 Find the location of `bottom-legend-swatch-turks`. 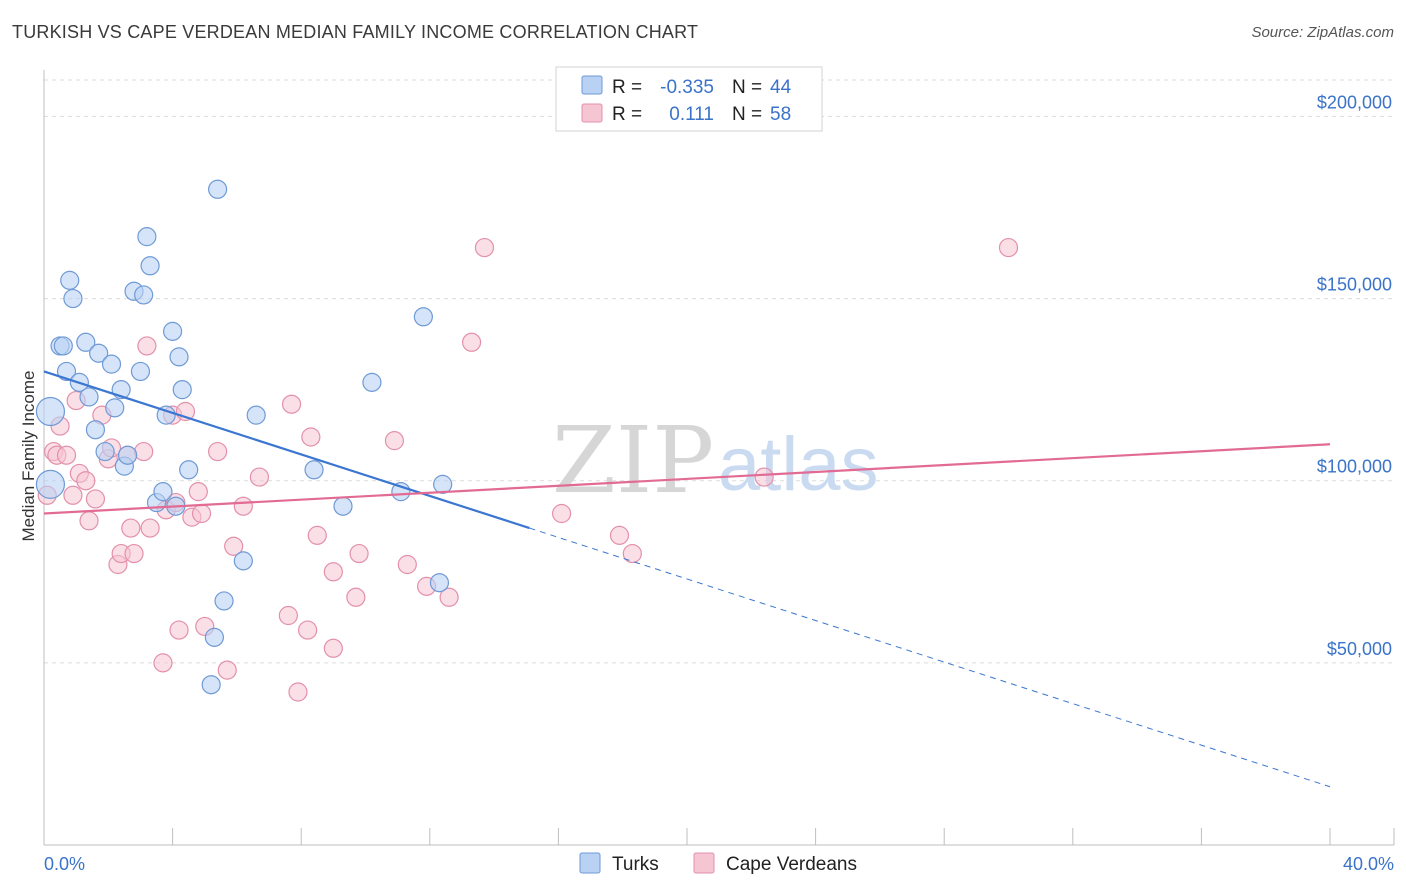

bottom-legend-swatch-turks is located at coordinates (590, 863).